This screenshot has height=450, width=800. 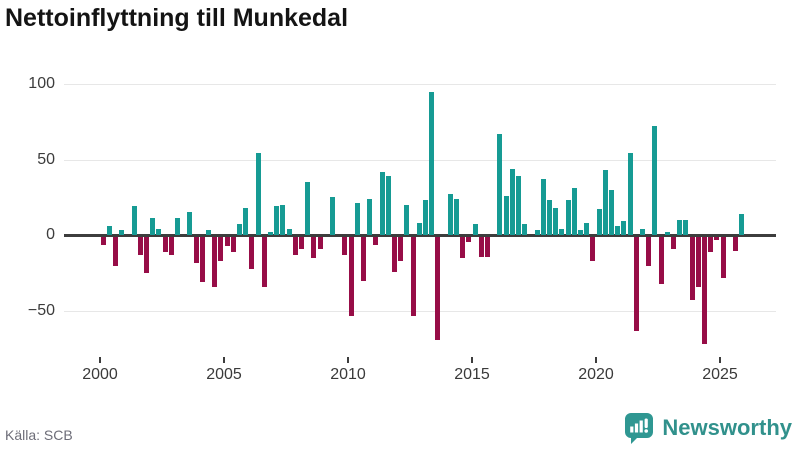 What do you see at coordinates (41, 83) in the screenshot?
I see `y-axis-tick-label: 100` at bounding box center [41, 83].